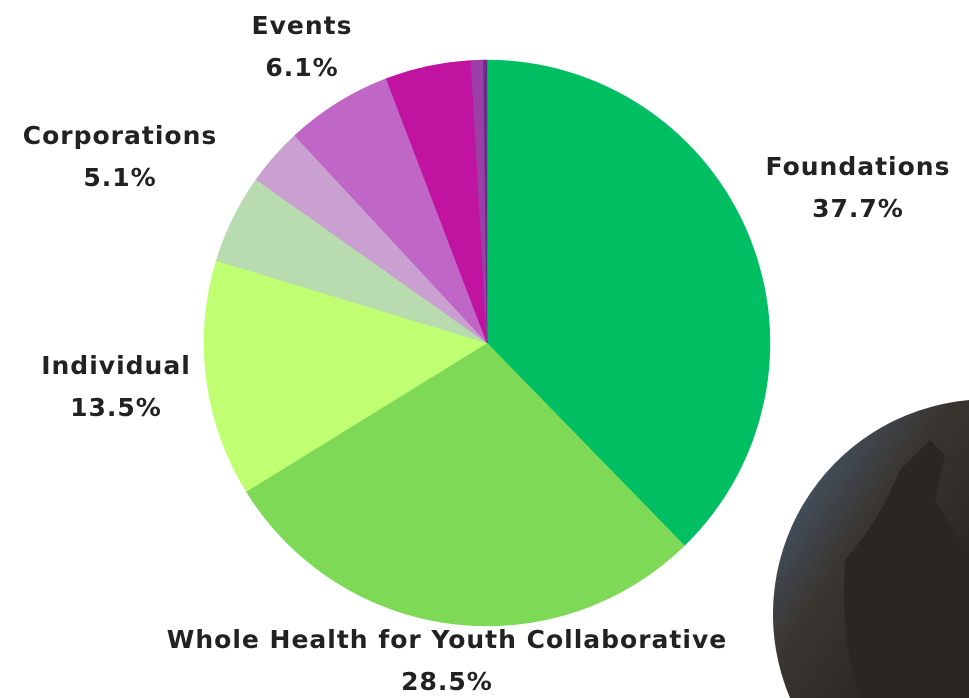 Image resolution: width=969 pixels, height=698 pixels. I want to click on slice-label: Foundations, so click(858, 166).